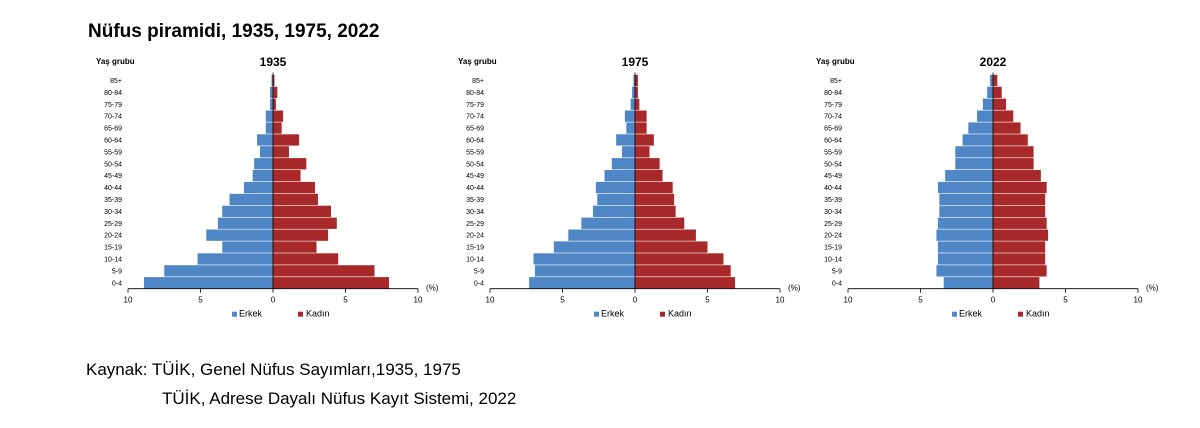 The image size is (1200, 428). I want to click on tick-label-45-49: 45-49, so click(475, 176).